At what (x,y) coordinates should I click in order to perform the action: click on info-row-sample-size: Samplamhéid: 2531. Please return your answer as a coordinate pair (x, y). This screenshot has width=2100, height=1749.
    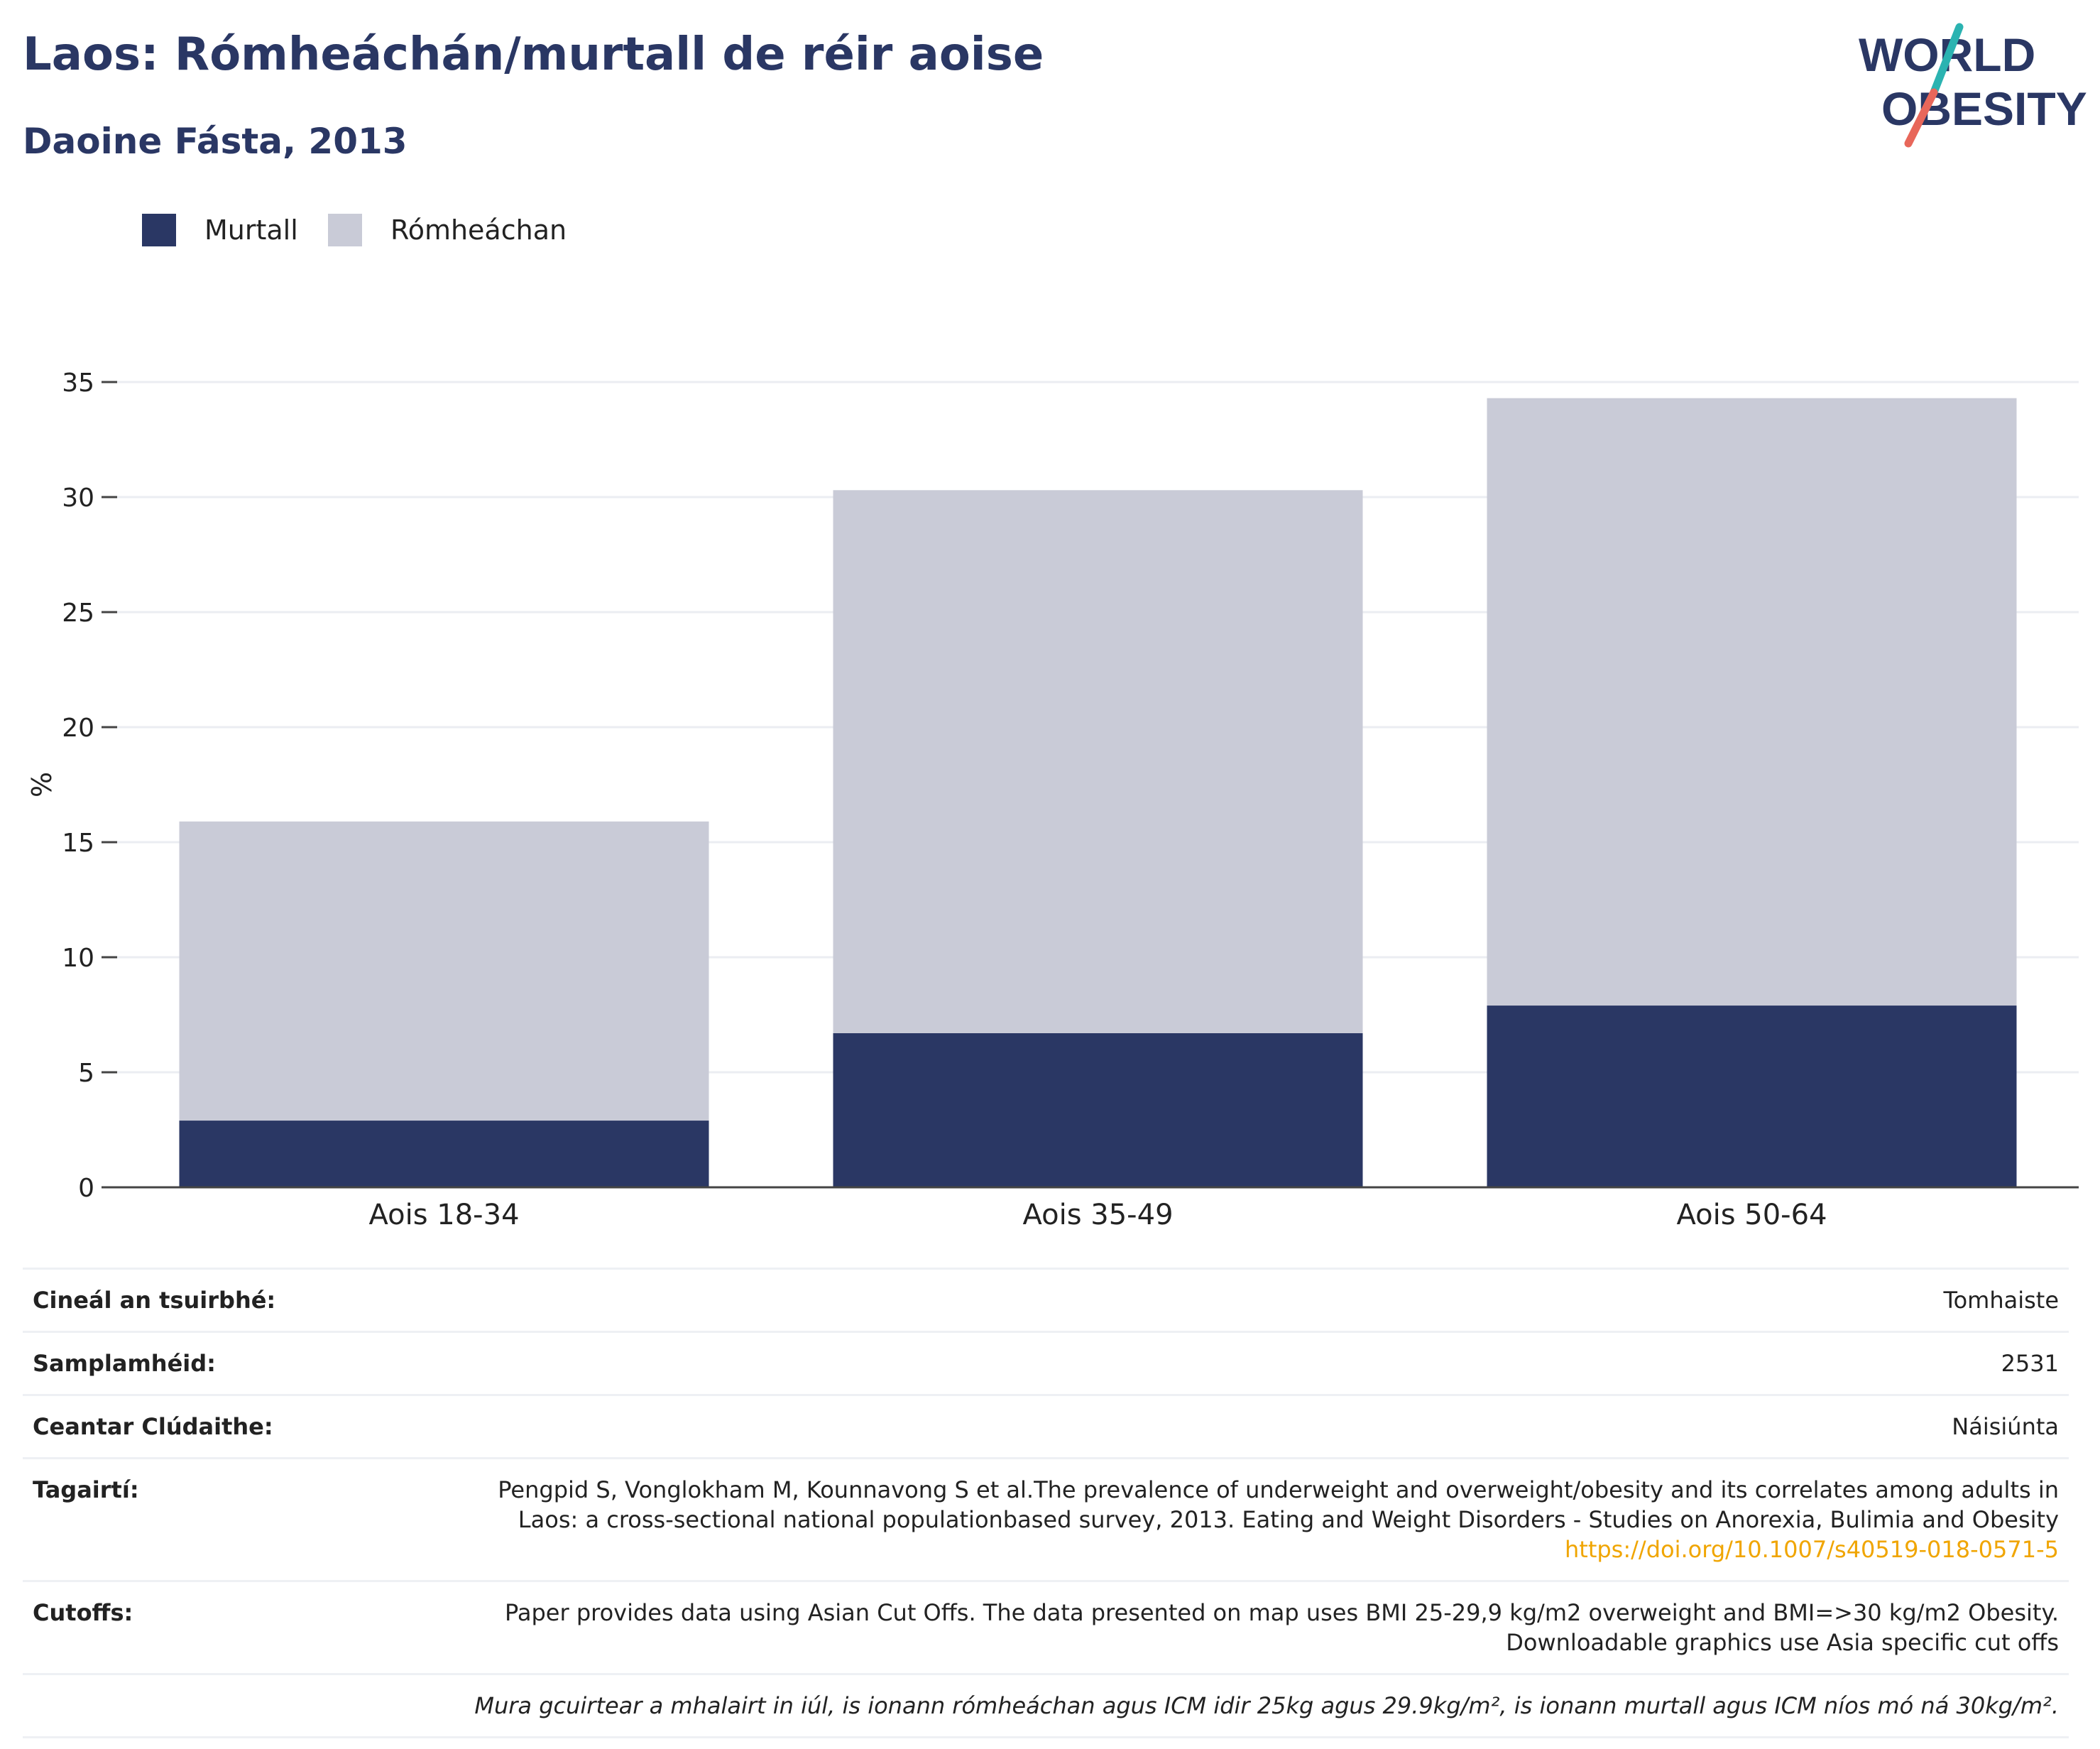
    Looking at the image, I should click on (1046, 1363).